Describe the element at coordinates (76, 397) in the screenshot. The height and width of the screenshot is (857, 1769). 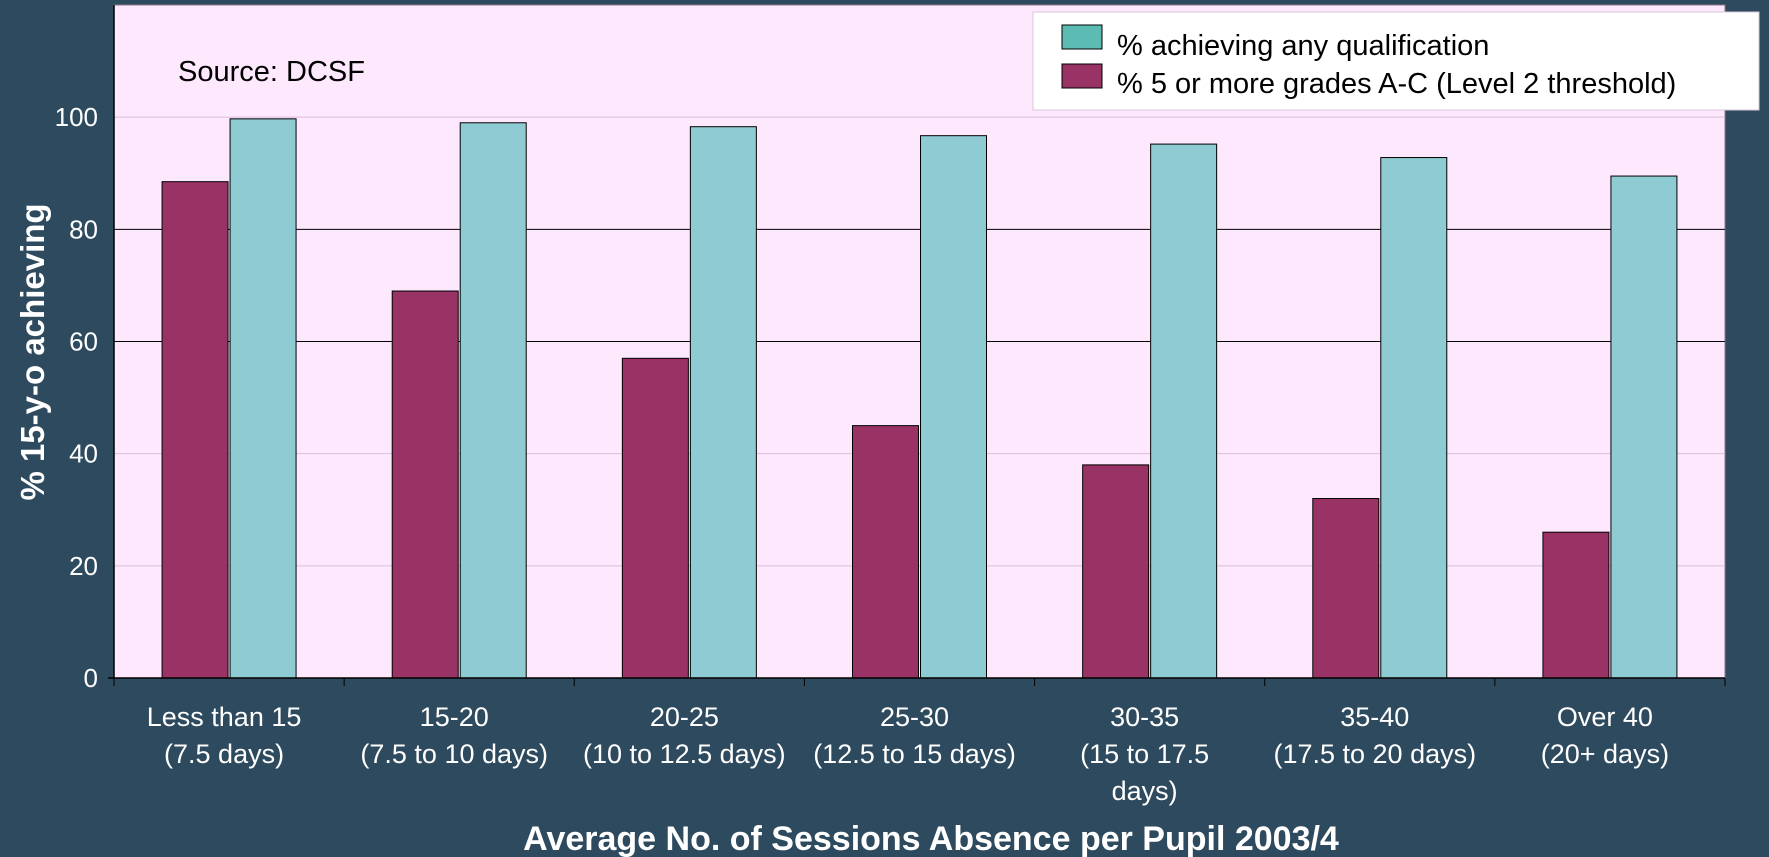
I see `y-tick-labels: 0 20 40 60 80 100` at that location.